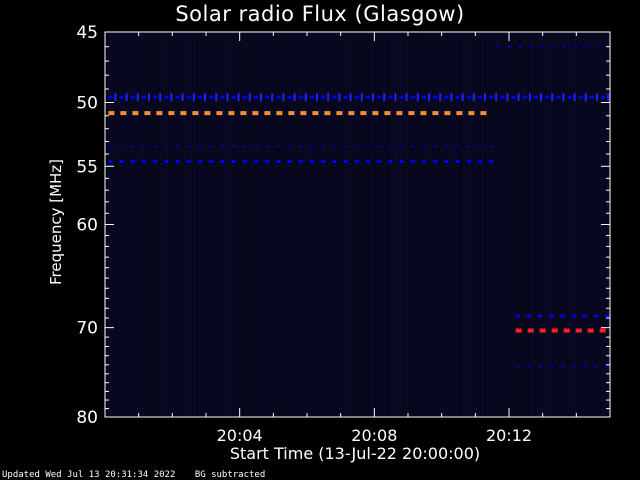 This screenshot has width=640, height=480. Describe the element at coordinates (230, 475) in the screenshot. I see `bg-subtracted-note: BG subtracted` at that location.